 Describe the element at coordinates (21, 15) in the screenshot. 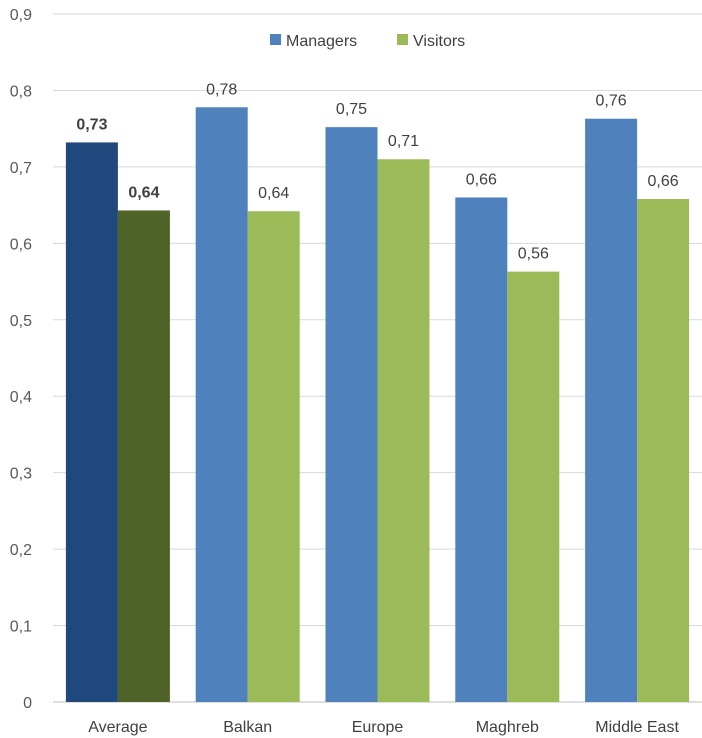

I see `y-tick-label: 0,9` at that location.